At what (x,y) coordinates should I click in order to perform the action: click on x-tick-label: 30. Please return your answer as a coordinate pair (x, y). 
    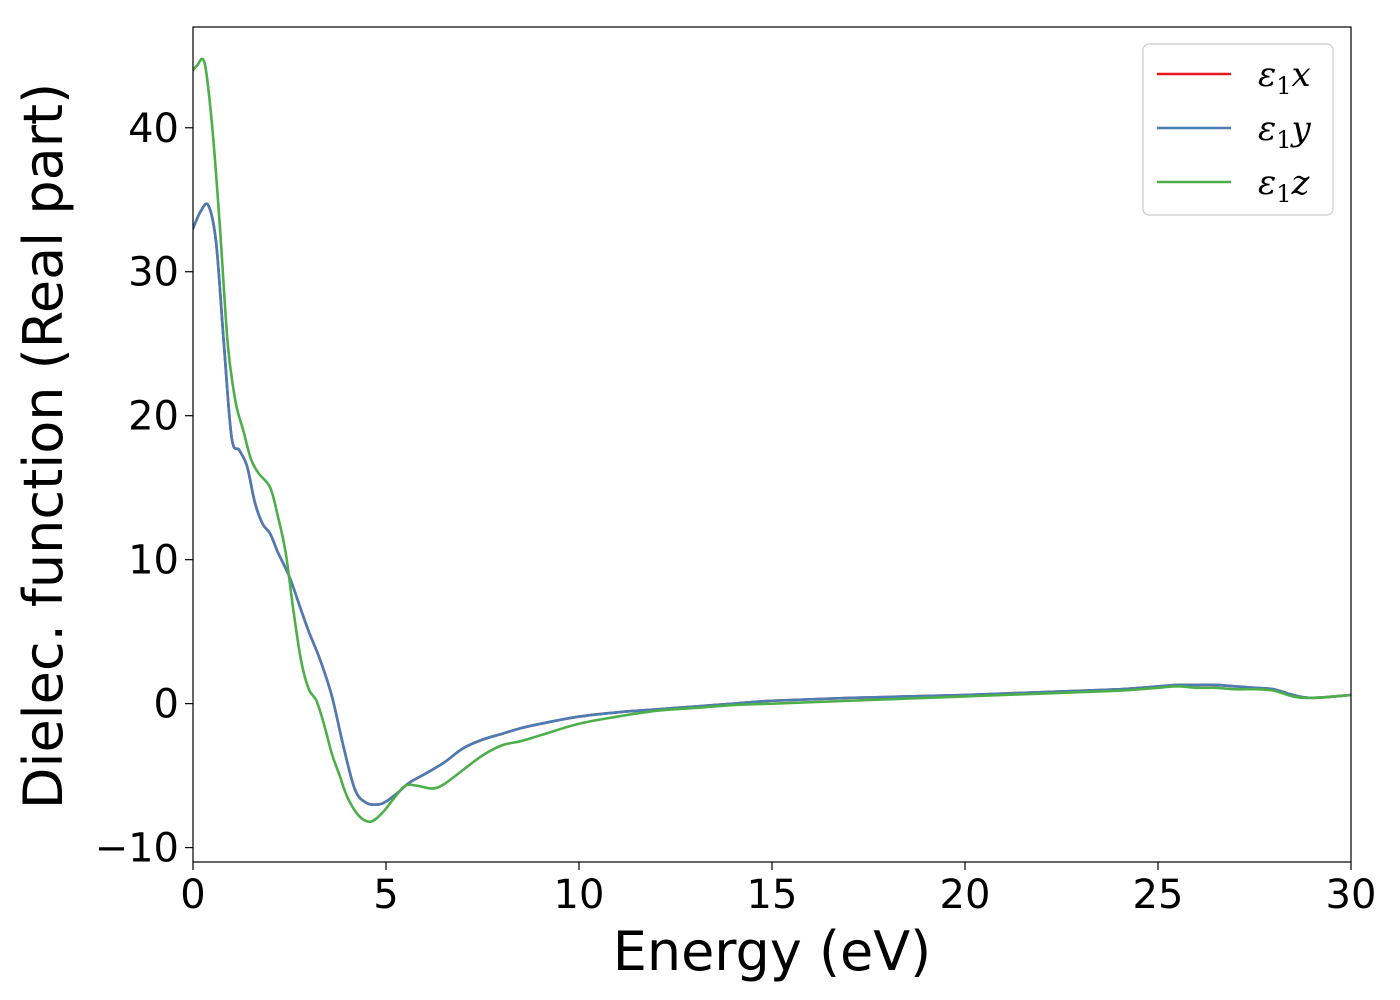
    Looking at the image, I should click on (1351, 895).